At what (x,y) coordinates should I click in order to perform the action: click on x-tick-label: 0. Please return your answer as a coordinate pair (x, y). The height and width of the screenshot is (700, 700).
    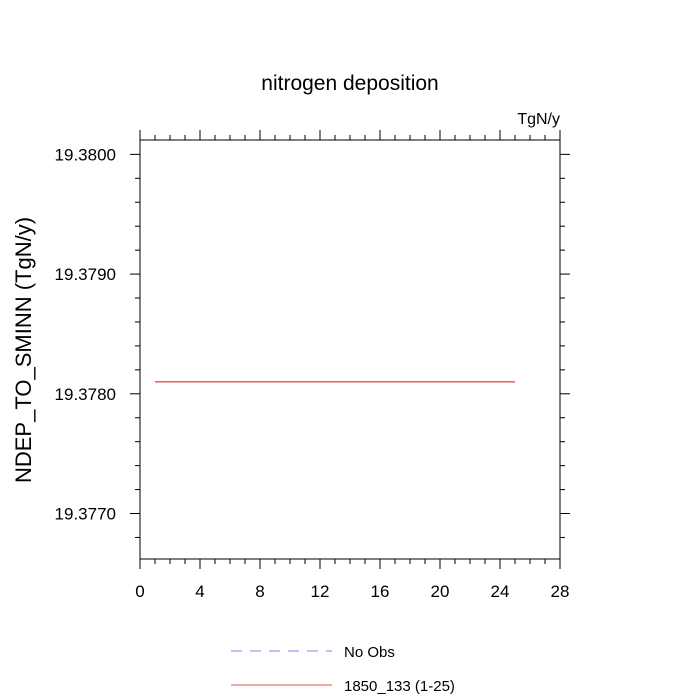
    Looking at the image, I should click on (139, 591).